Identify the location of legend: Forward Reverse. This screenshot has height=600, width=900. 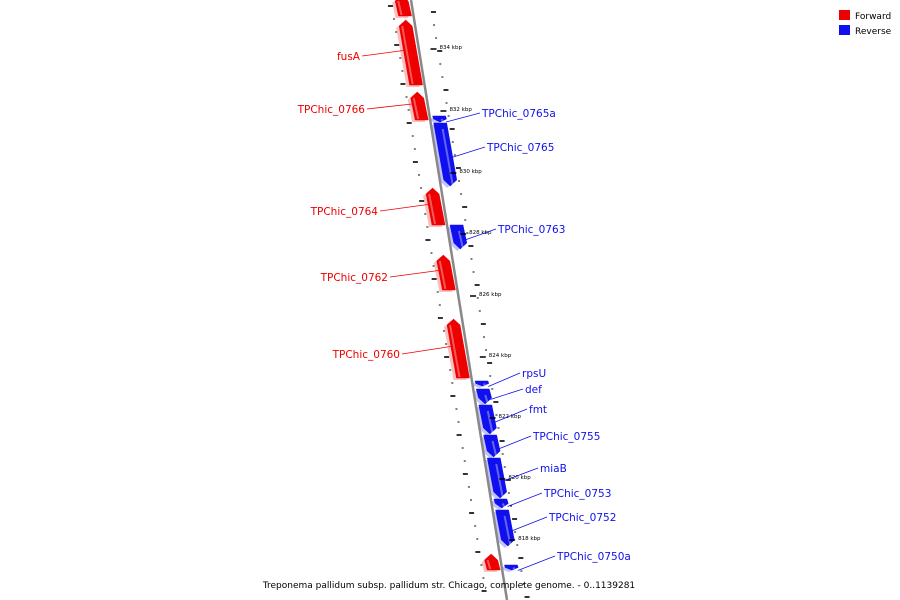
(865, 23).